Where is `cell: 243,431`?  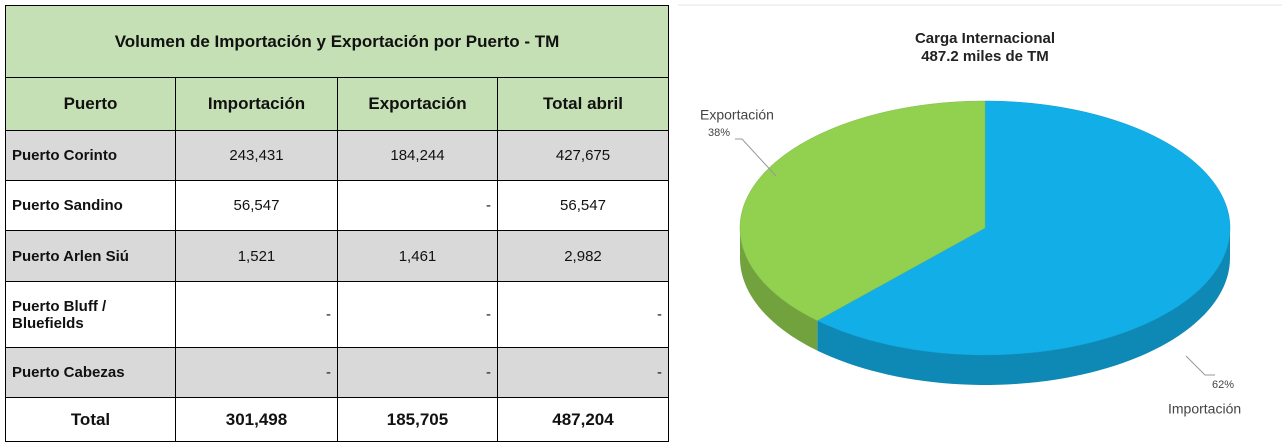 cell: 243,431 is located at coordinates (256, 155).